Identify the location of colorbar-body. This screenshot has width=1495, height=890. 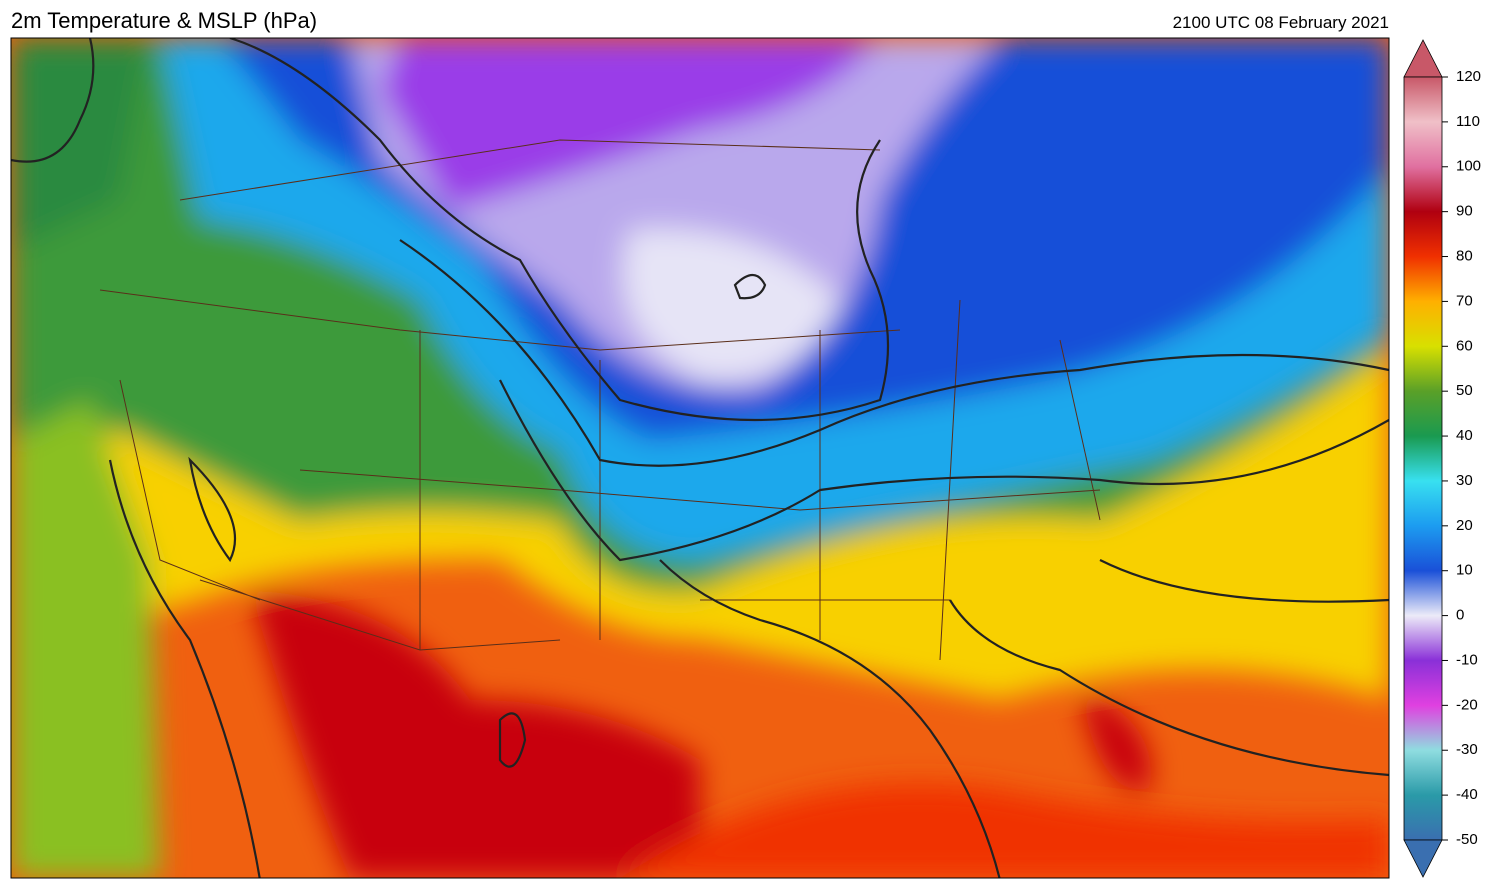
(1423, 458).